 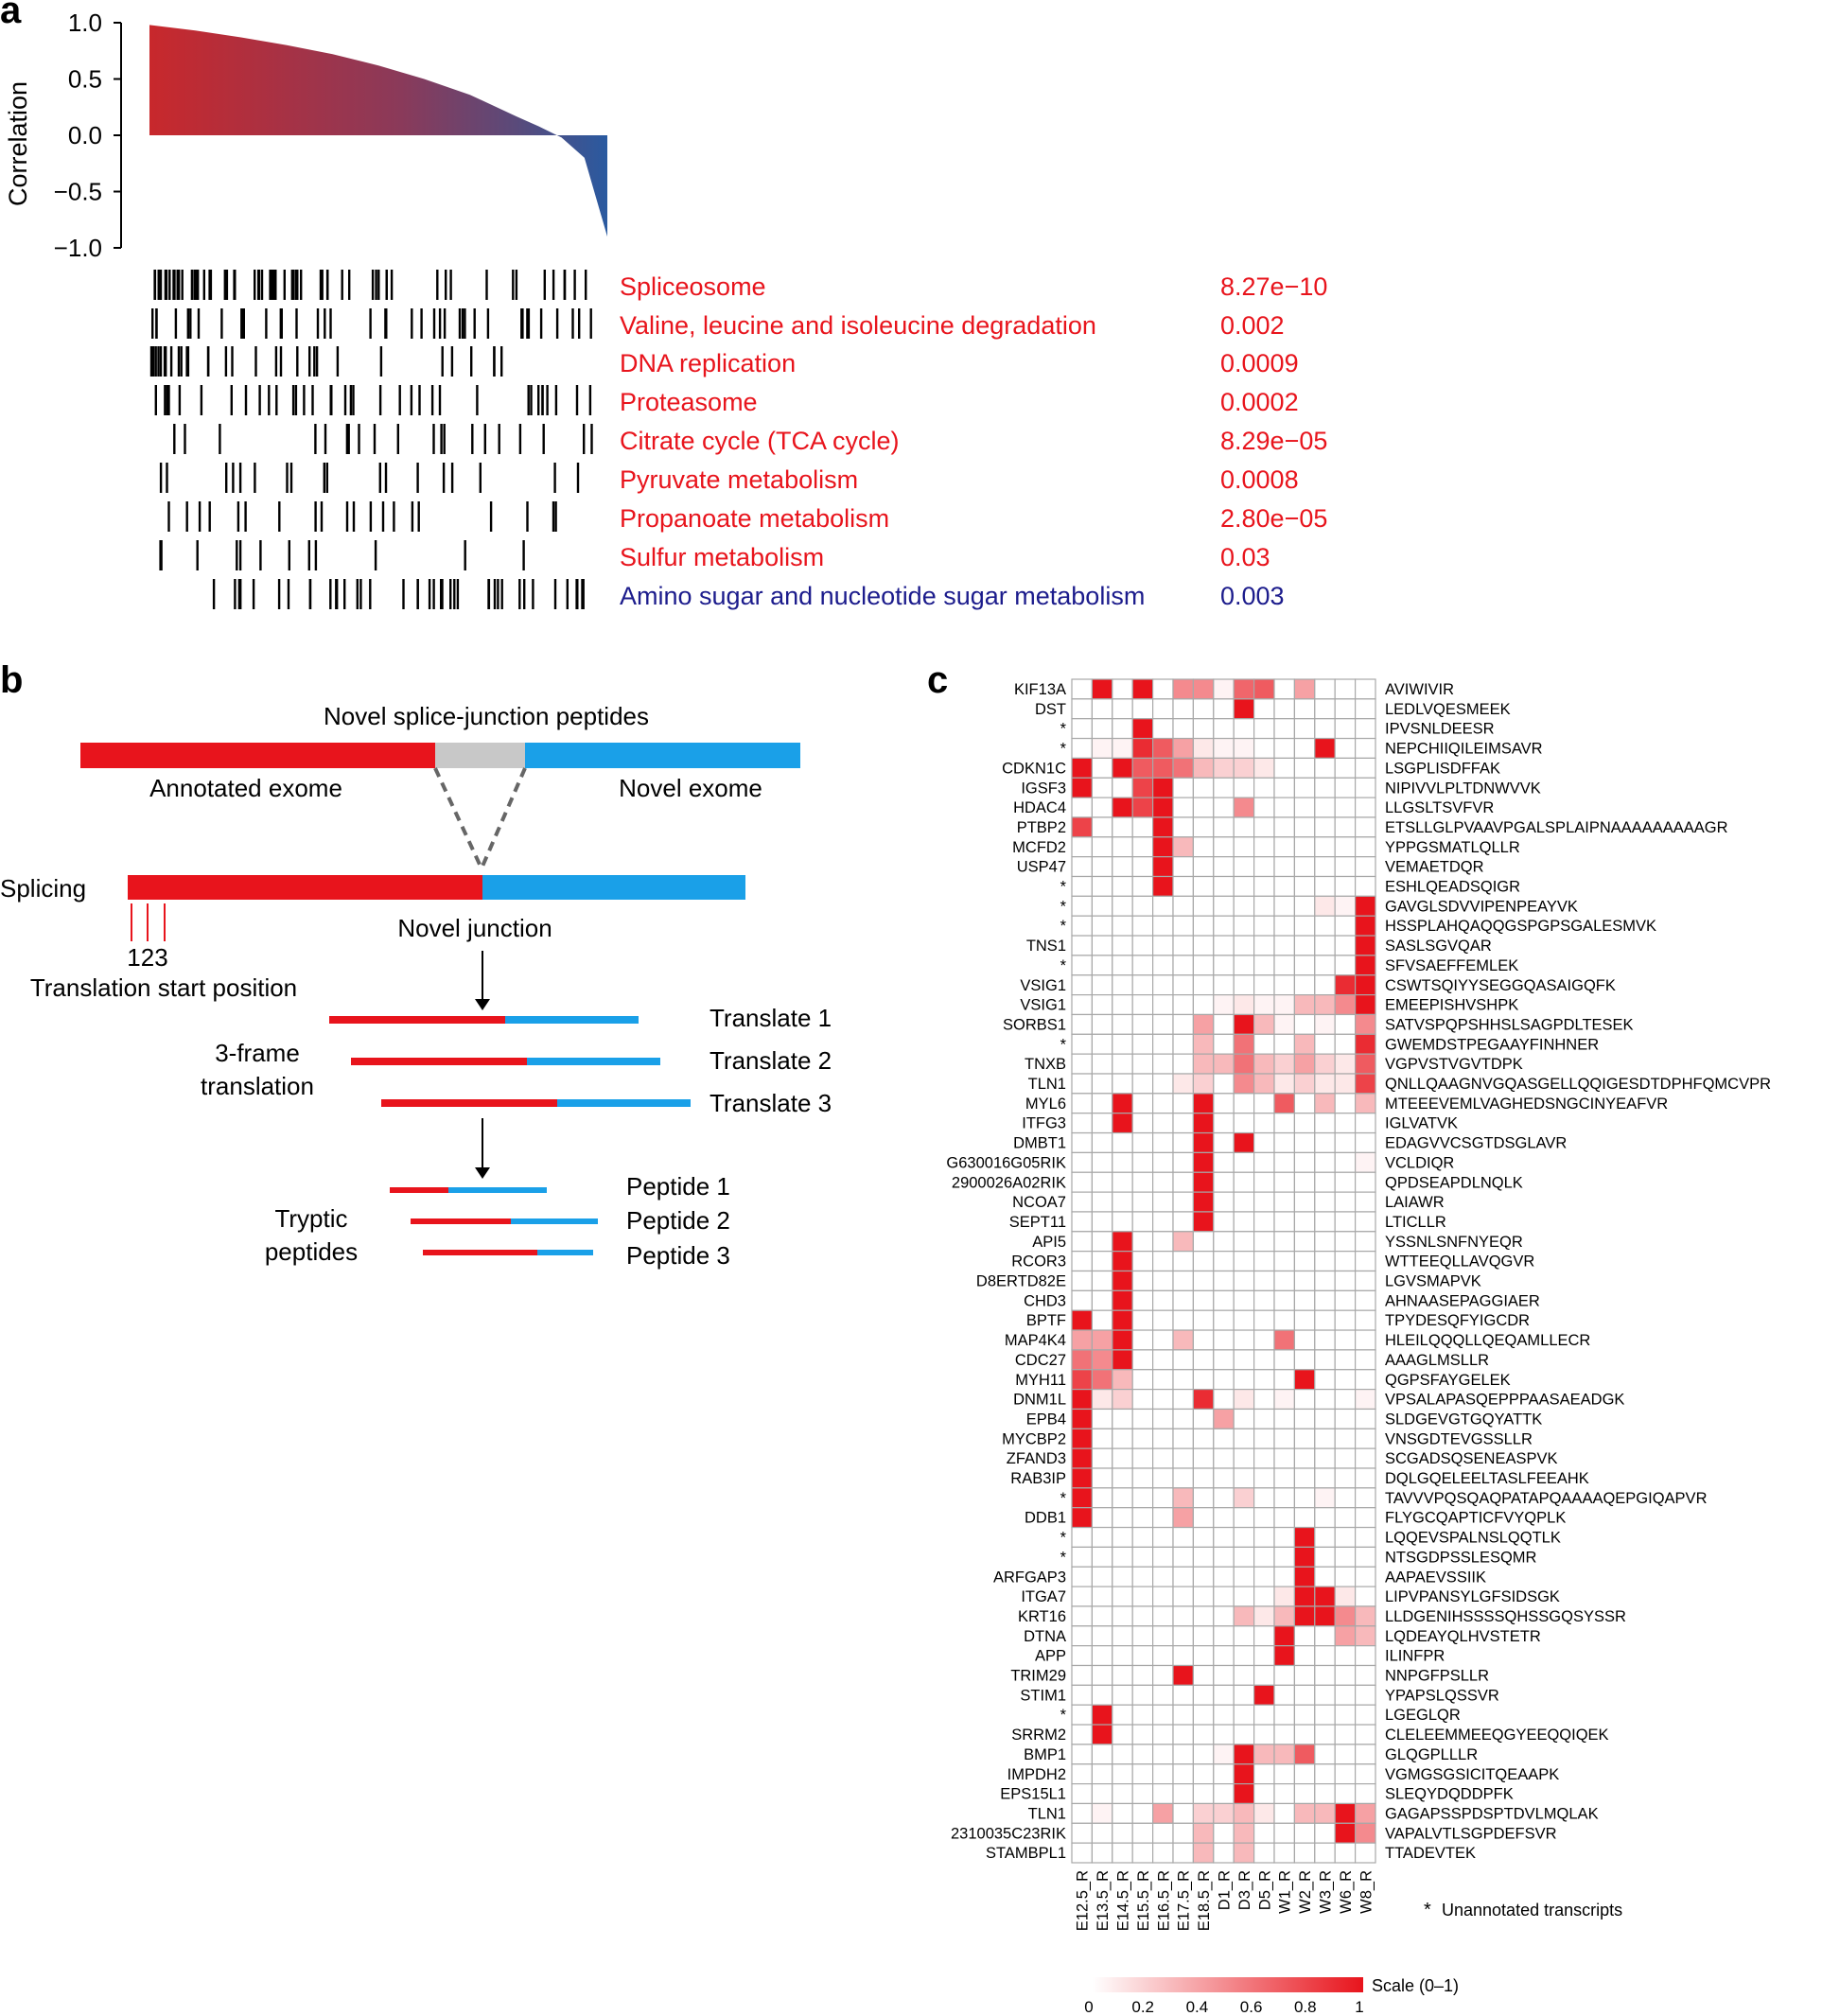 I want to click on peptide-label: QGPSFAYGELEK, so click(x=1448, y=1380).